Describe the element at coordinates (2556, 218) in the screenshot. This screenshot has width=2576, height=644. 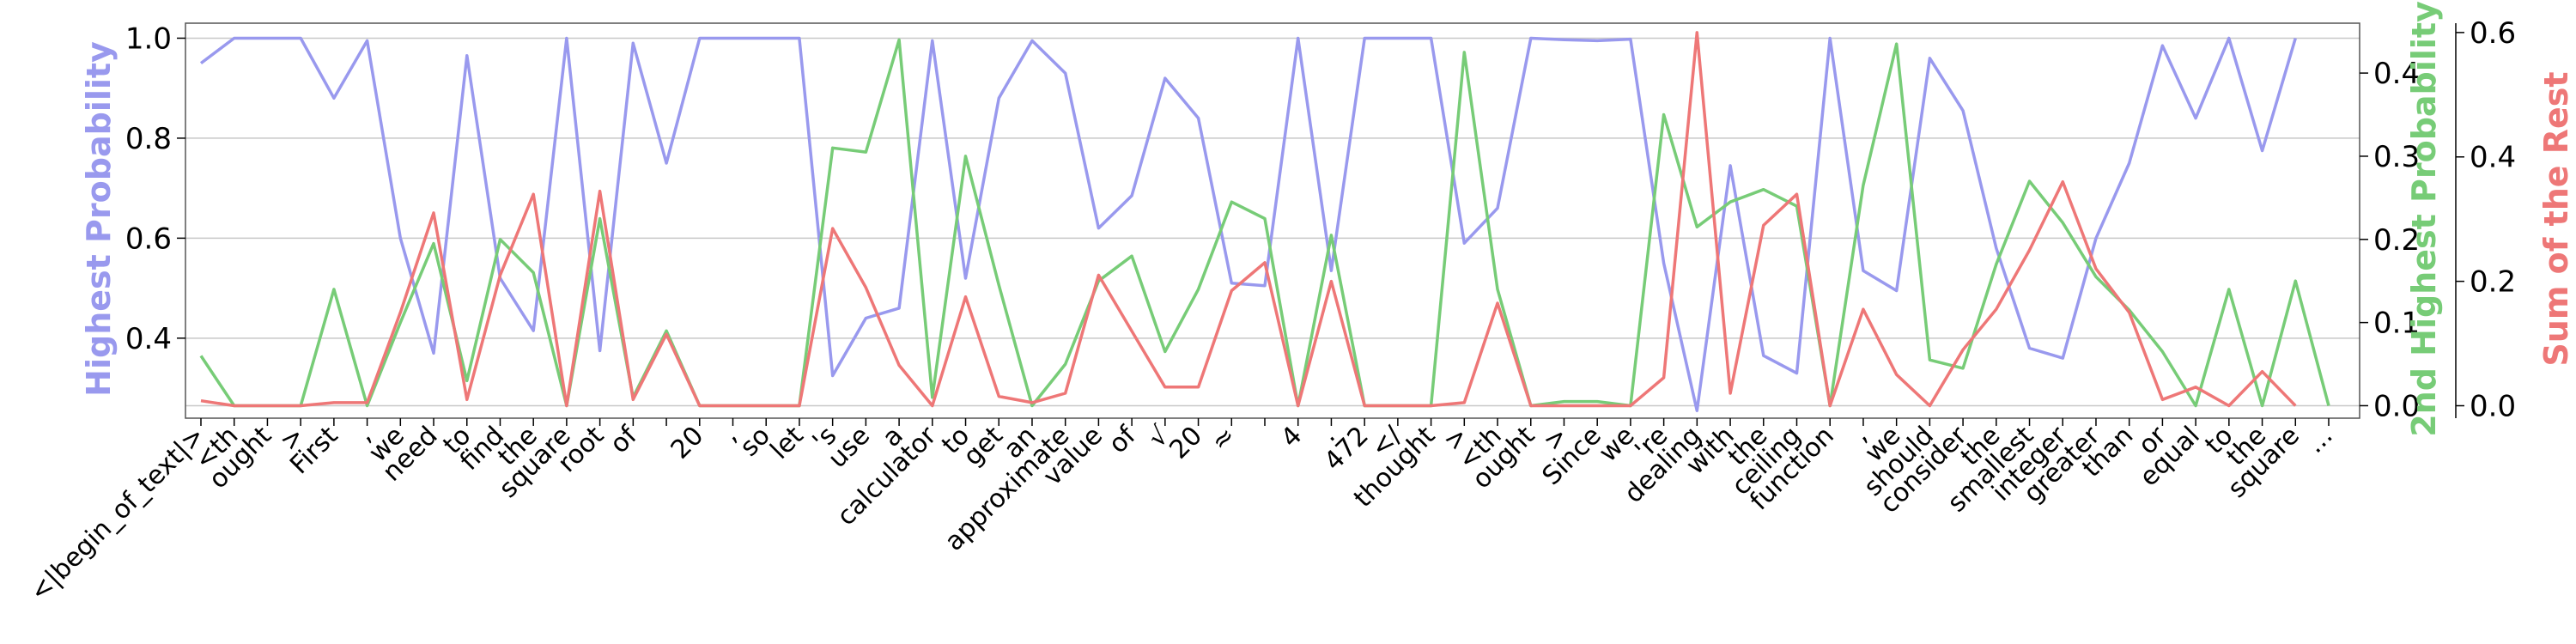
I see `right-outer-axis-title: Sum of the Rest` at that location.